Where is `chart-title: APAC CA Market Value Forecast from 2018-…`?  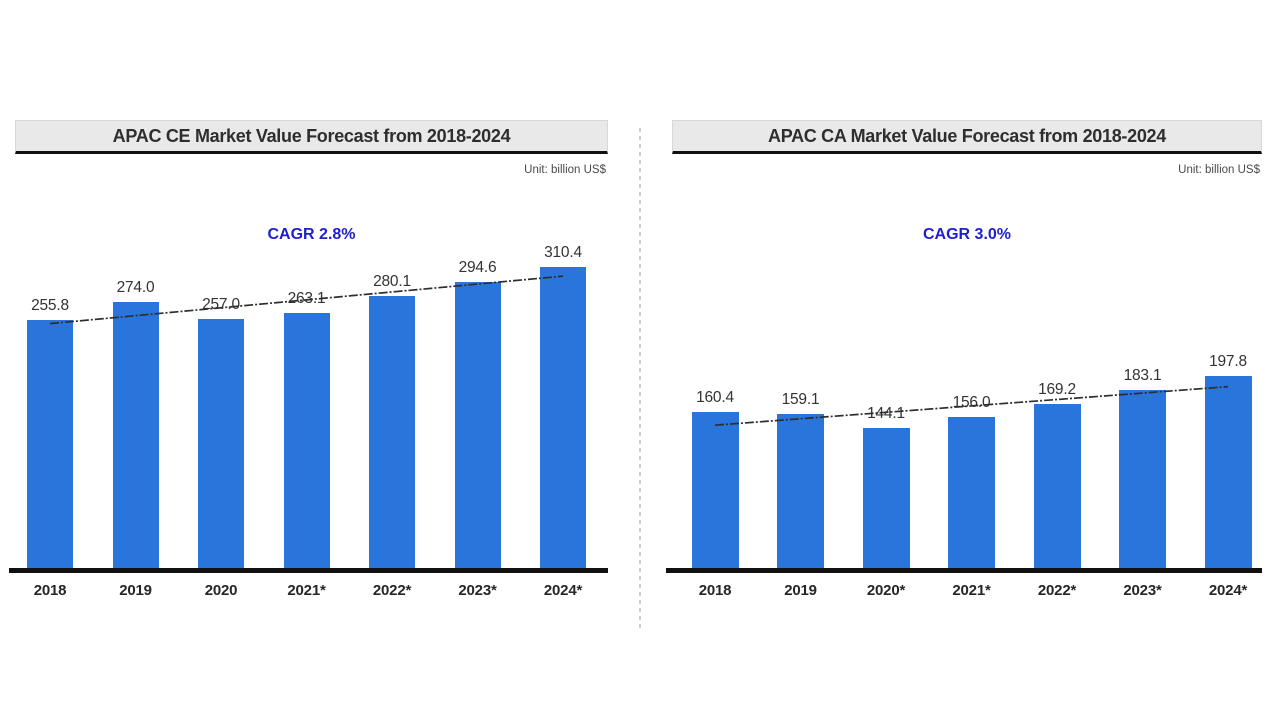 chart-title: APAC CA Market Value Forecast from 2018-… is located at coordinates (967, 135).